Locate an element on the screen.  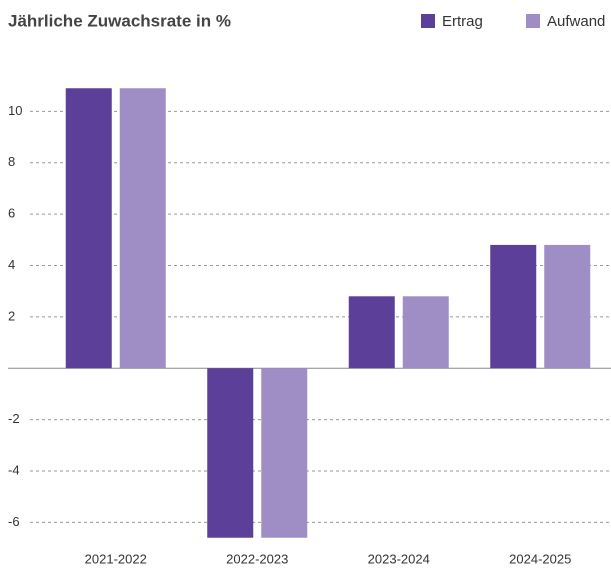
y-tick-label: -2 is located at coordinates (14, 418).